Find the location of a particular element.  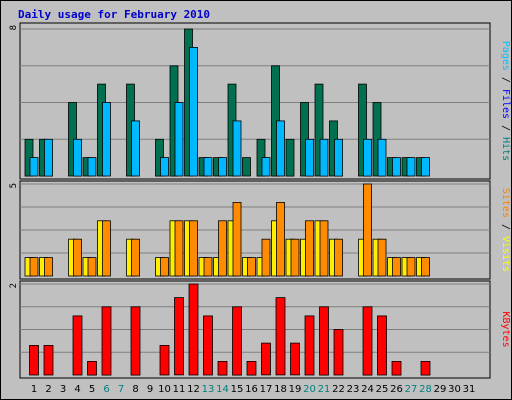

xtick-31: 31 is located at coordinates (469, 389).